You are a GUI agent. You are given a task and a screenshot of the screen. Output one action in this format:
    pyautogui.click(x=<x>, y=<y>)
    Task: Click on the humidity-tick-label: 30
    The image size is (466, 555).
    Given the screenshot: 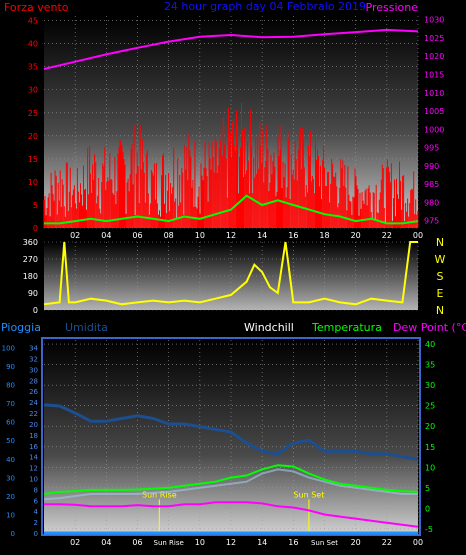 What is the action you would take?
    pyautogui.click(x=33, y=370)
    